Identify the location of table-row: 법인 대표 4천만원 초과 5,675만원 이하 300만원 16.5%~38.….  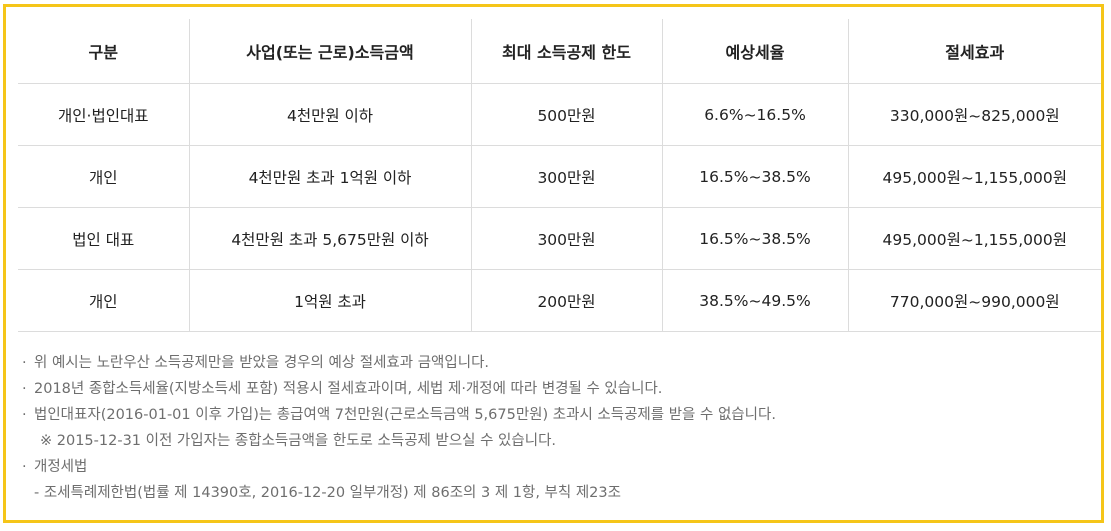
(559, 238).